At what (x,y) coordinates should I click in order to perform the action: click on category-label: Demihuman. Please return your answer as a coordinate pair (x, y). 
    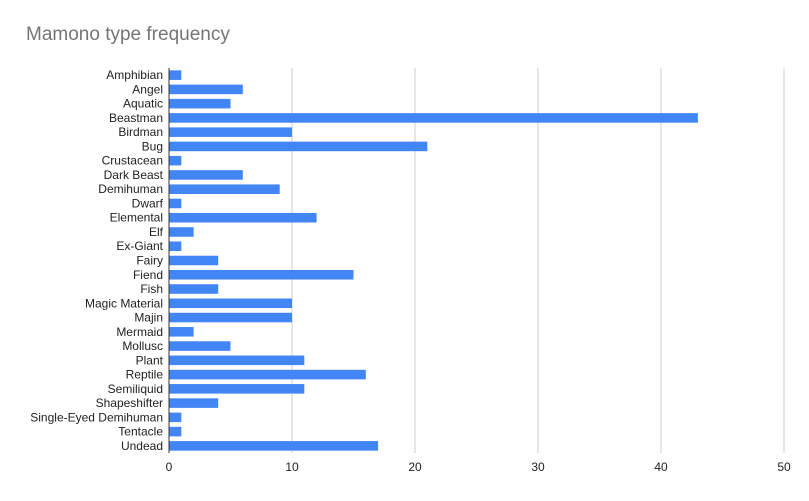
    Looking at the image, I should click on (130, 189).